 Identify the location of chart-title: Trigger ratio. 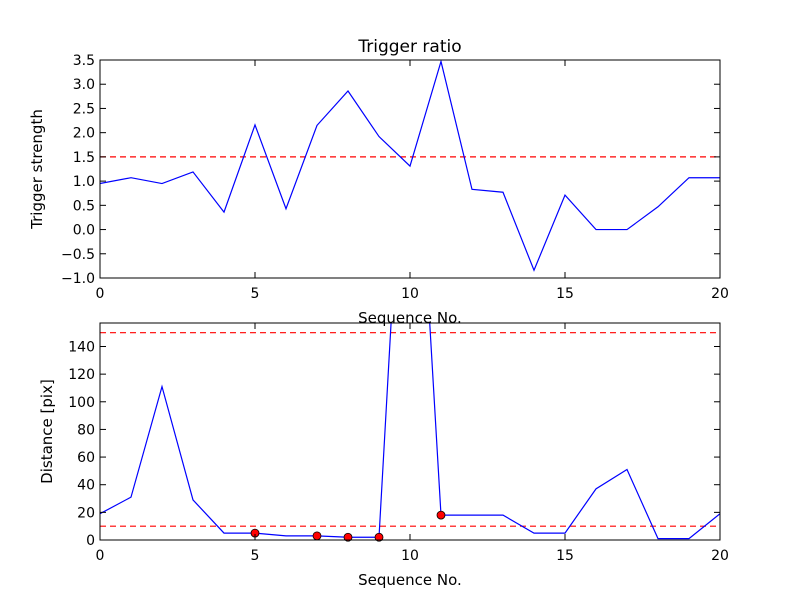
(409, 47).